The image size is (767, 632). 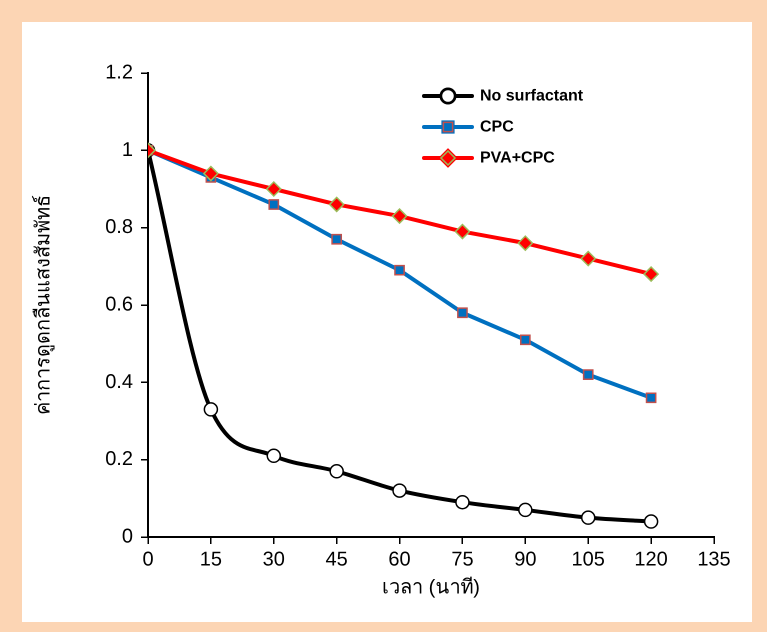 I want to click on legend-label: CPC, so click(x=497, y=127).